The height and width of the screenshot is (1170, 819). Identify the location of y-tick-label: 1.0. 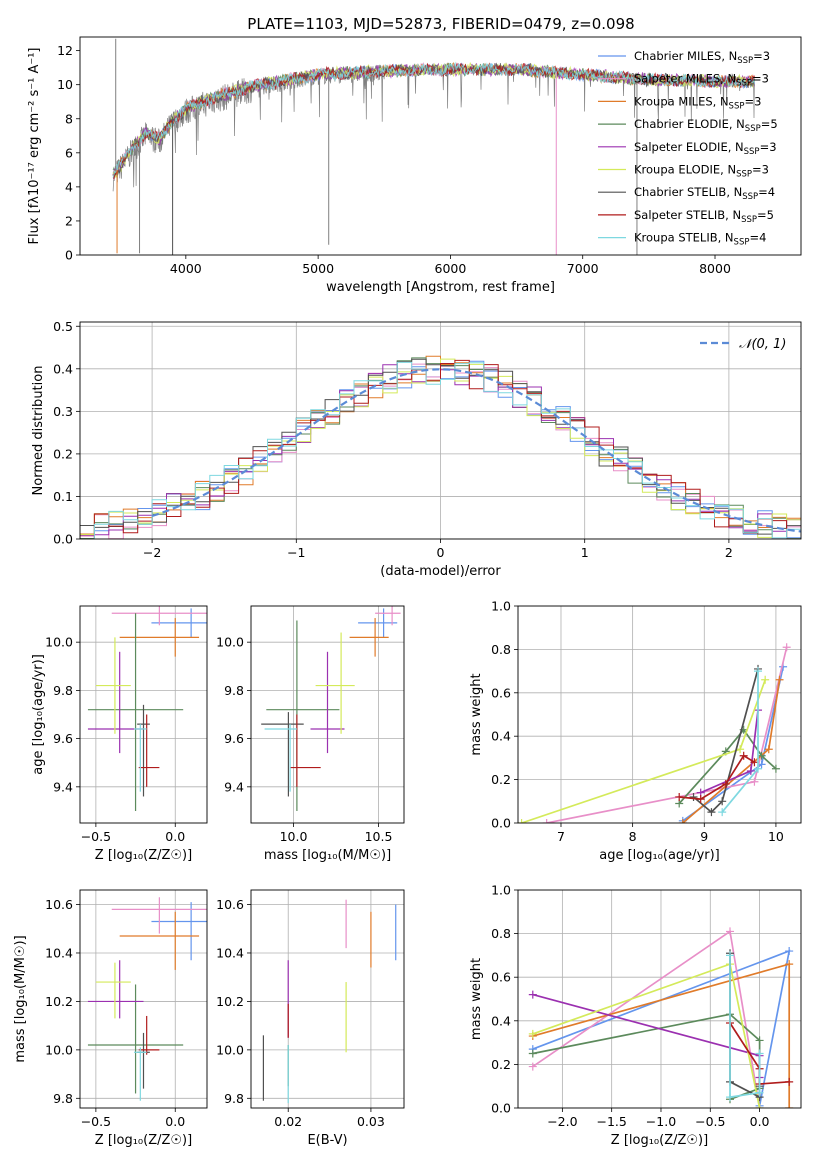
(501, 890).